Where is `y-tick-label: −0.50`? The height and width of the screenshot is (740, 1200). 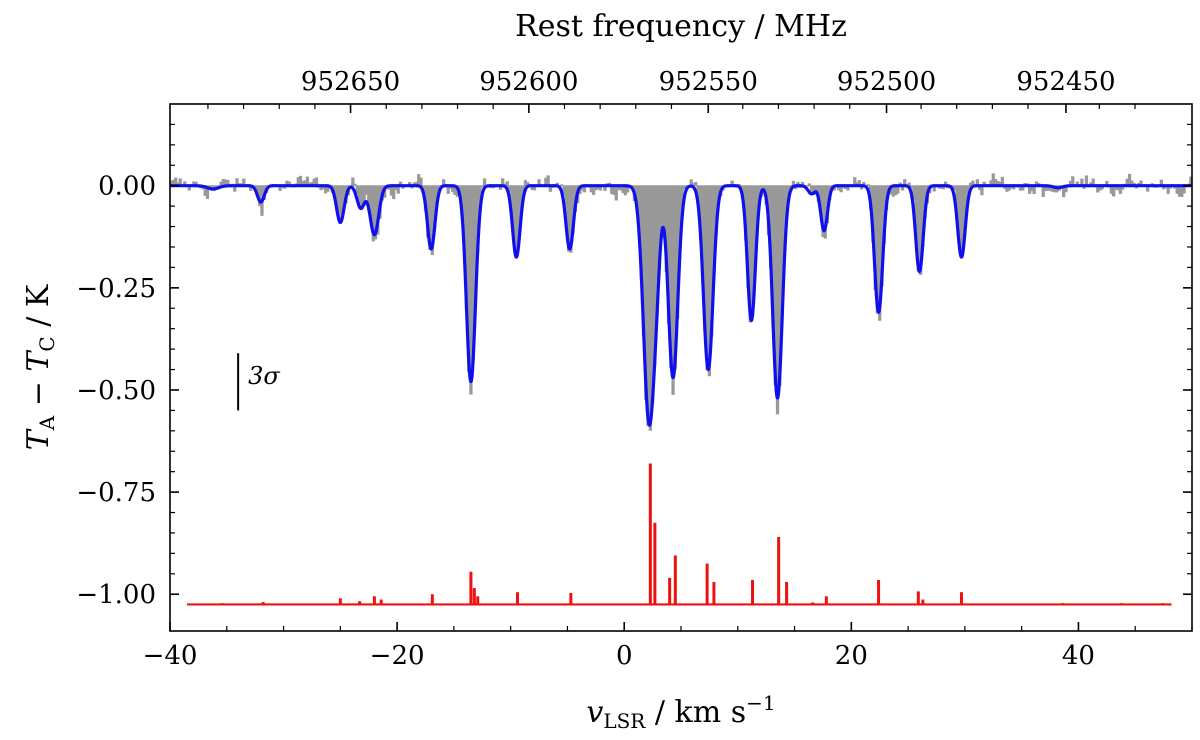 y-tick-label: −0.50 is located at coordinates (116, 391).